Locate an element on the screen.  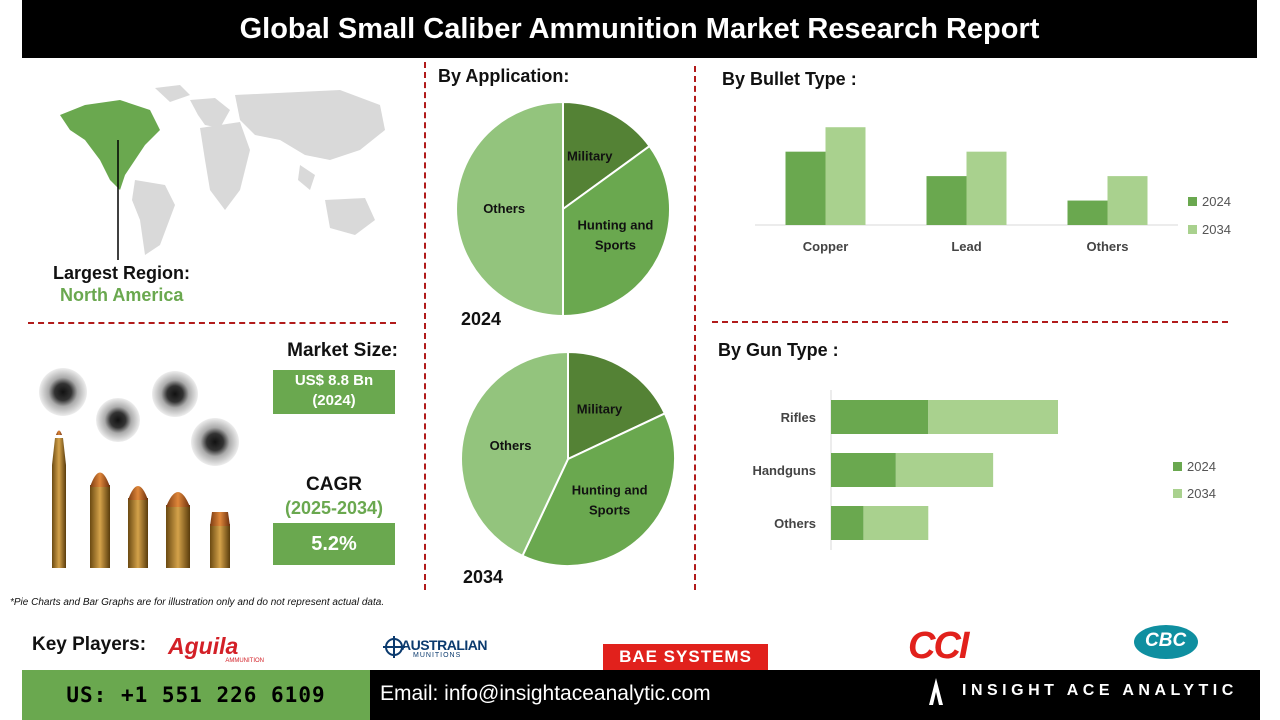
right-divider is located at coordinates (970, 322).